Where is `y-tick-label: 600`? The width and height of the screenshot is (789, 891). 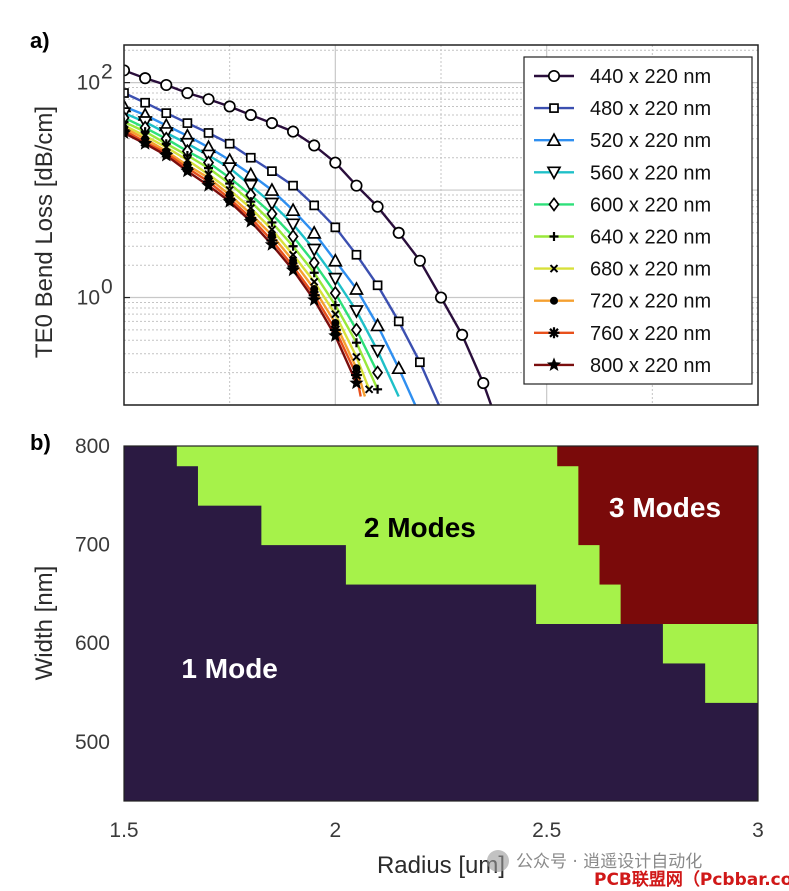
y-tick-label: 600 is located at coordinates (92, 643).